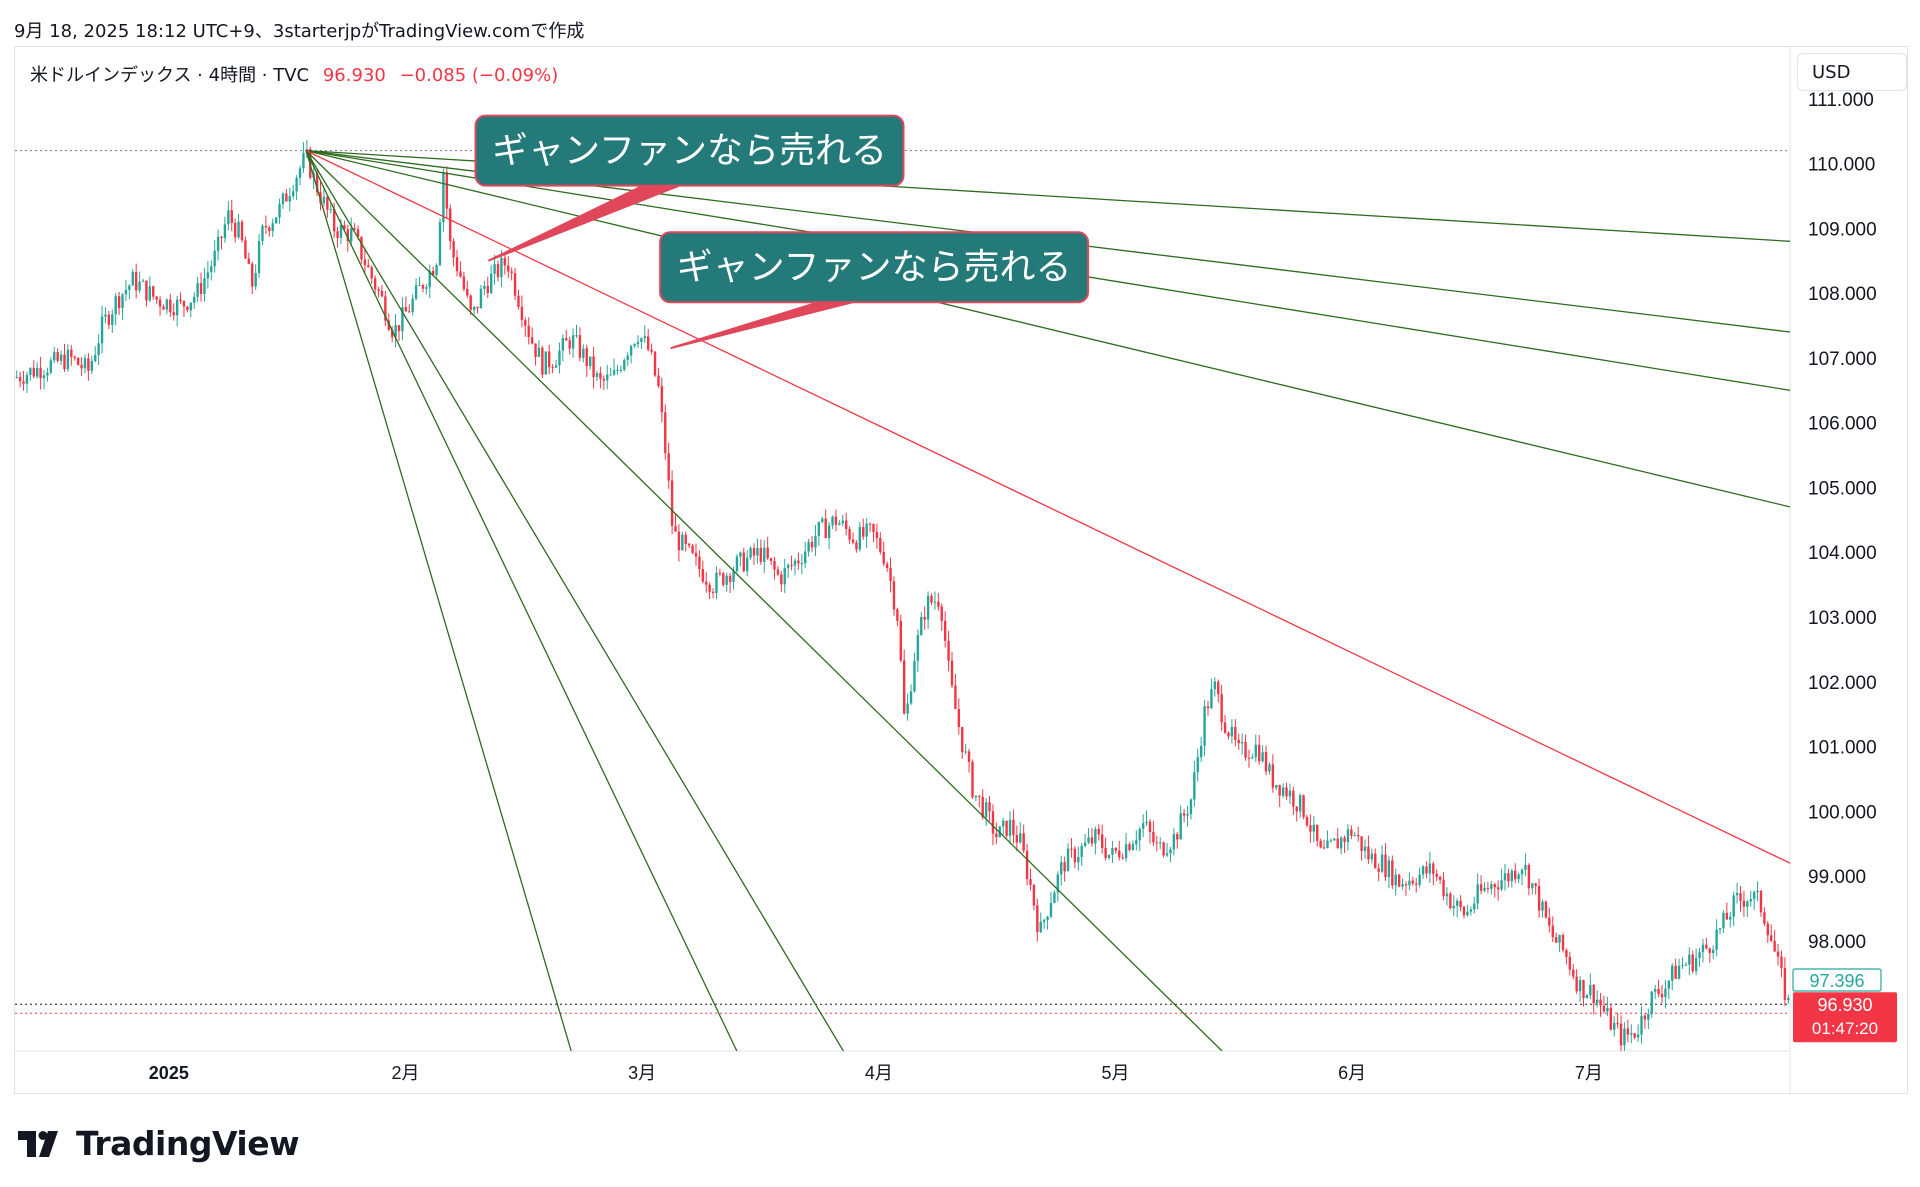 The width and height of the screenshot is (1920, 1187). Describe the element at coordinates (1841, 100) in the screenshot. I see `y-tick-label: 111.000` at that location.